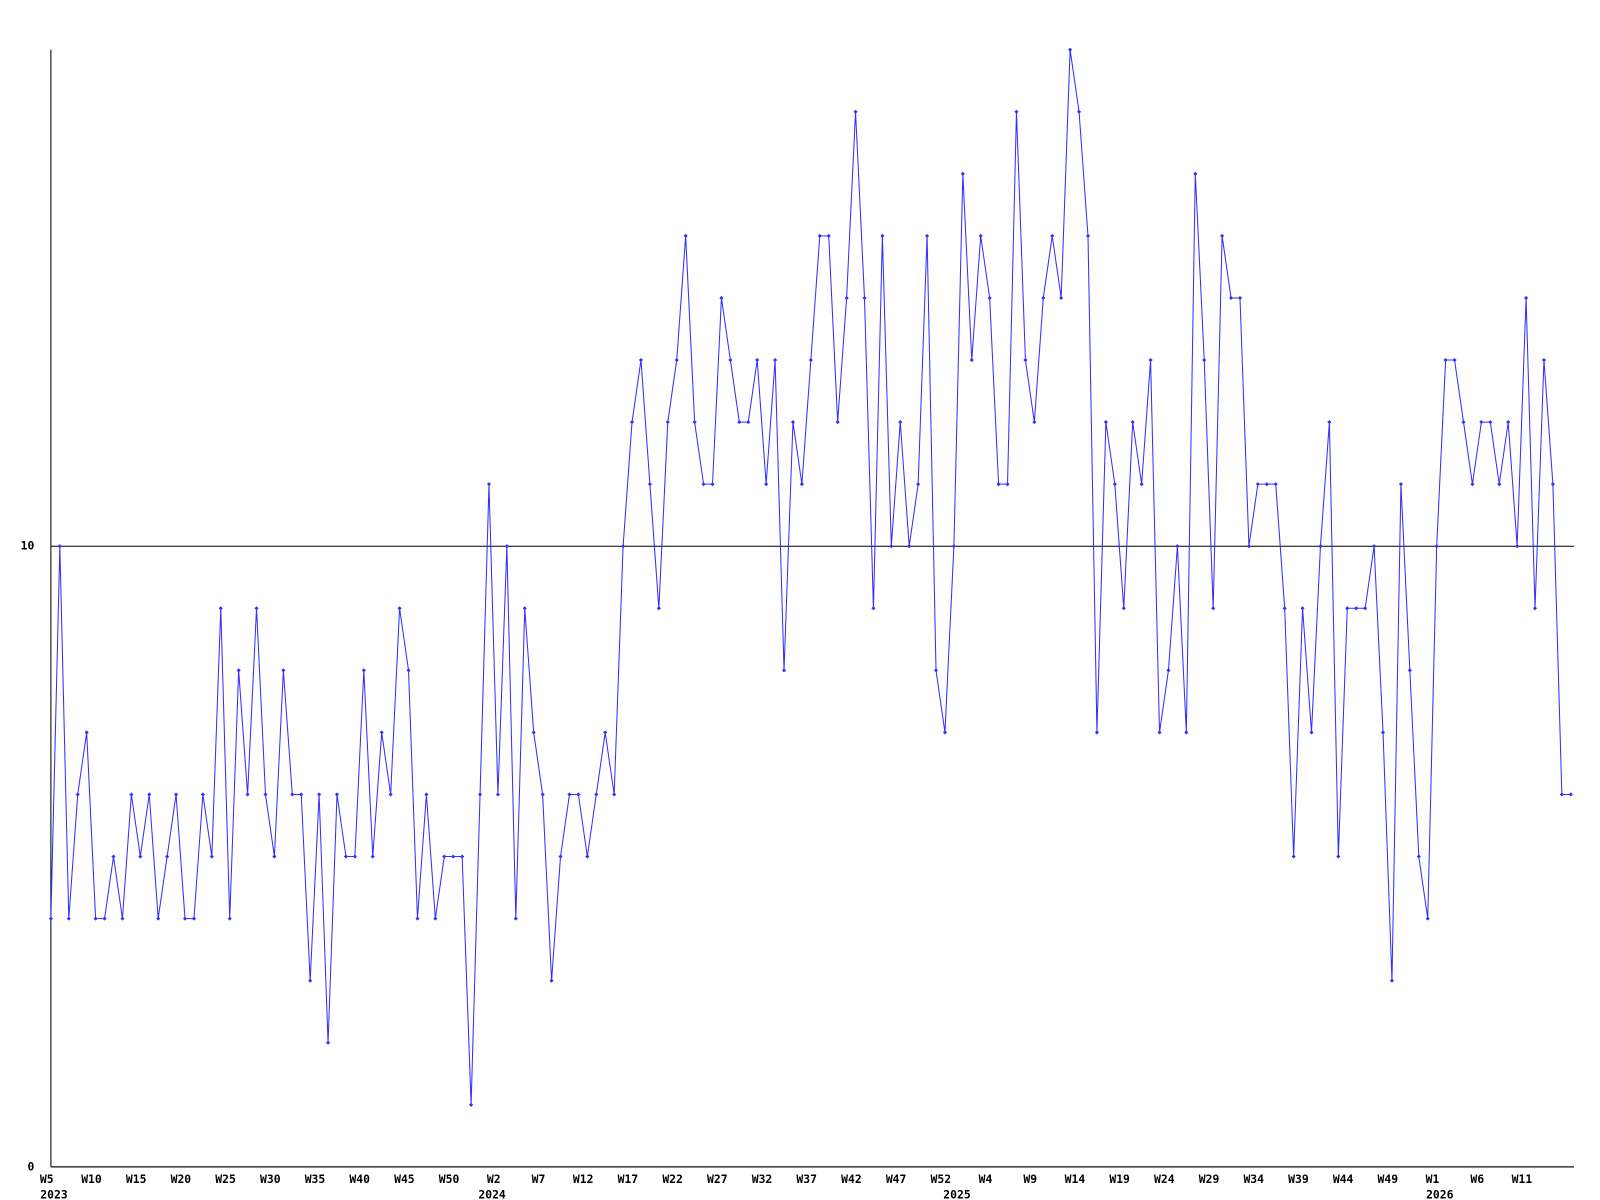 This screenshot has width=1600, height=1200. Describe the element at coordinates (404, 1179) in the screenshot. I see `x-tick-label: W45` at that location.